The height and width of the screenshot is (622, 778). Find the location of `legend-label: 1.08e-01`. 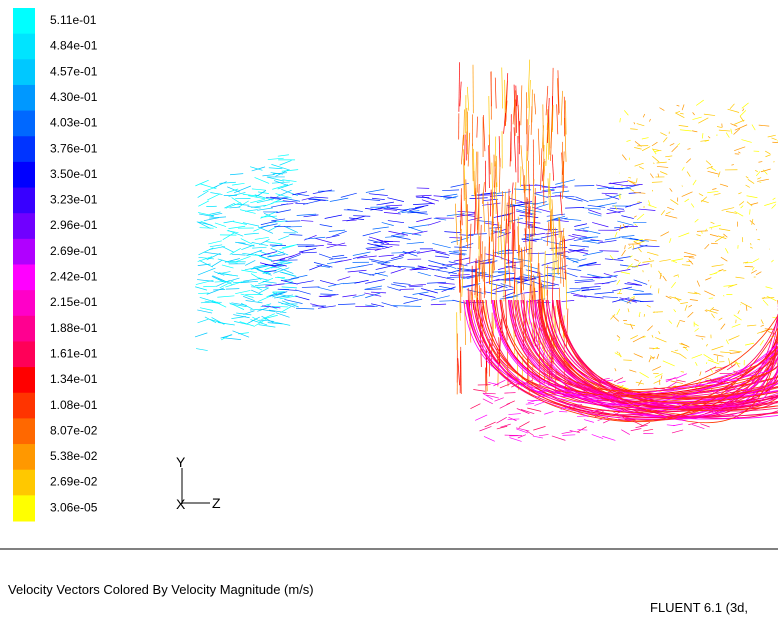

legend-label: 1.08e-01 is located at coordinates (74, 405).